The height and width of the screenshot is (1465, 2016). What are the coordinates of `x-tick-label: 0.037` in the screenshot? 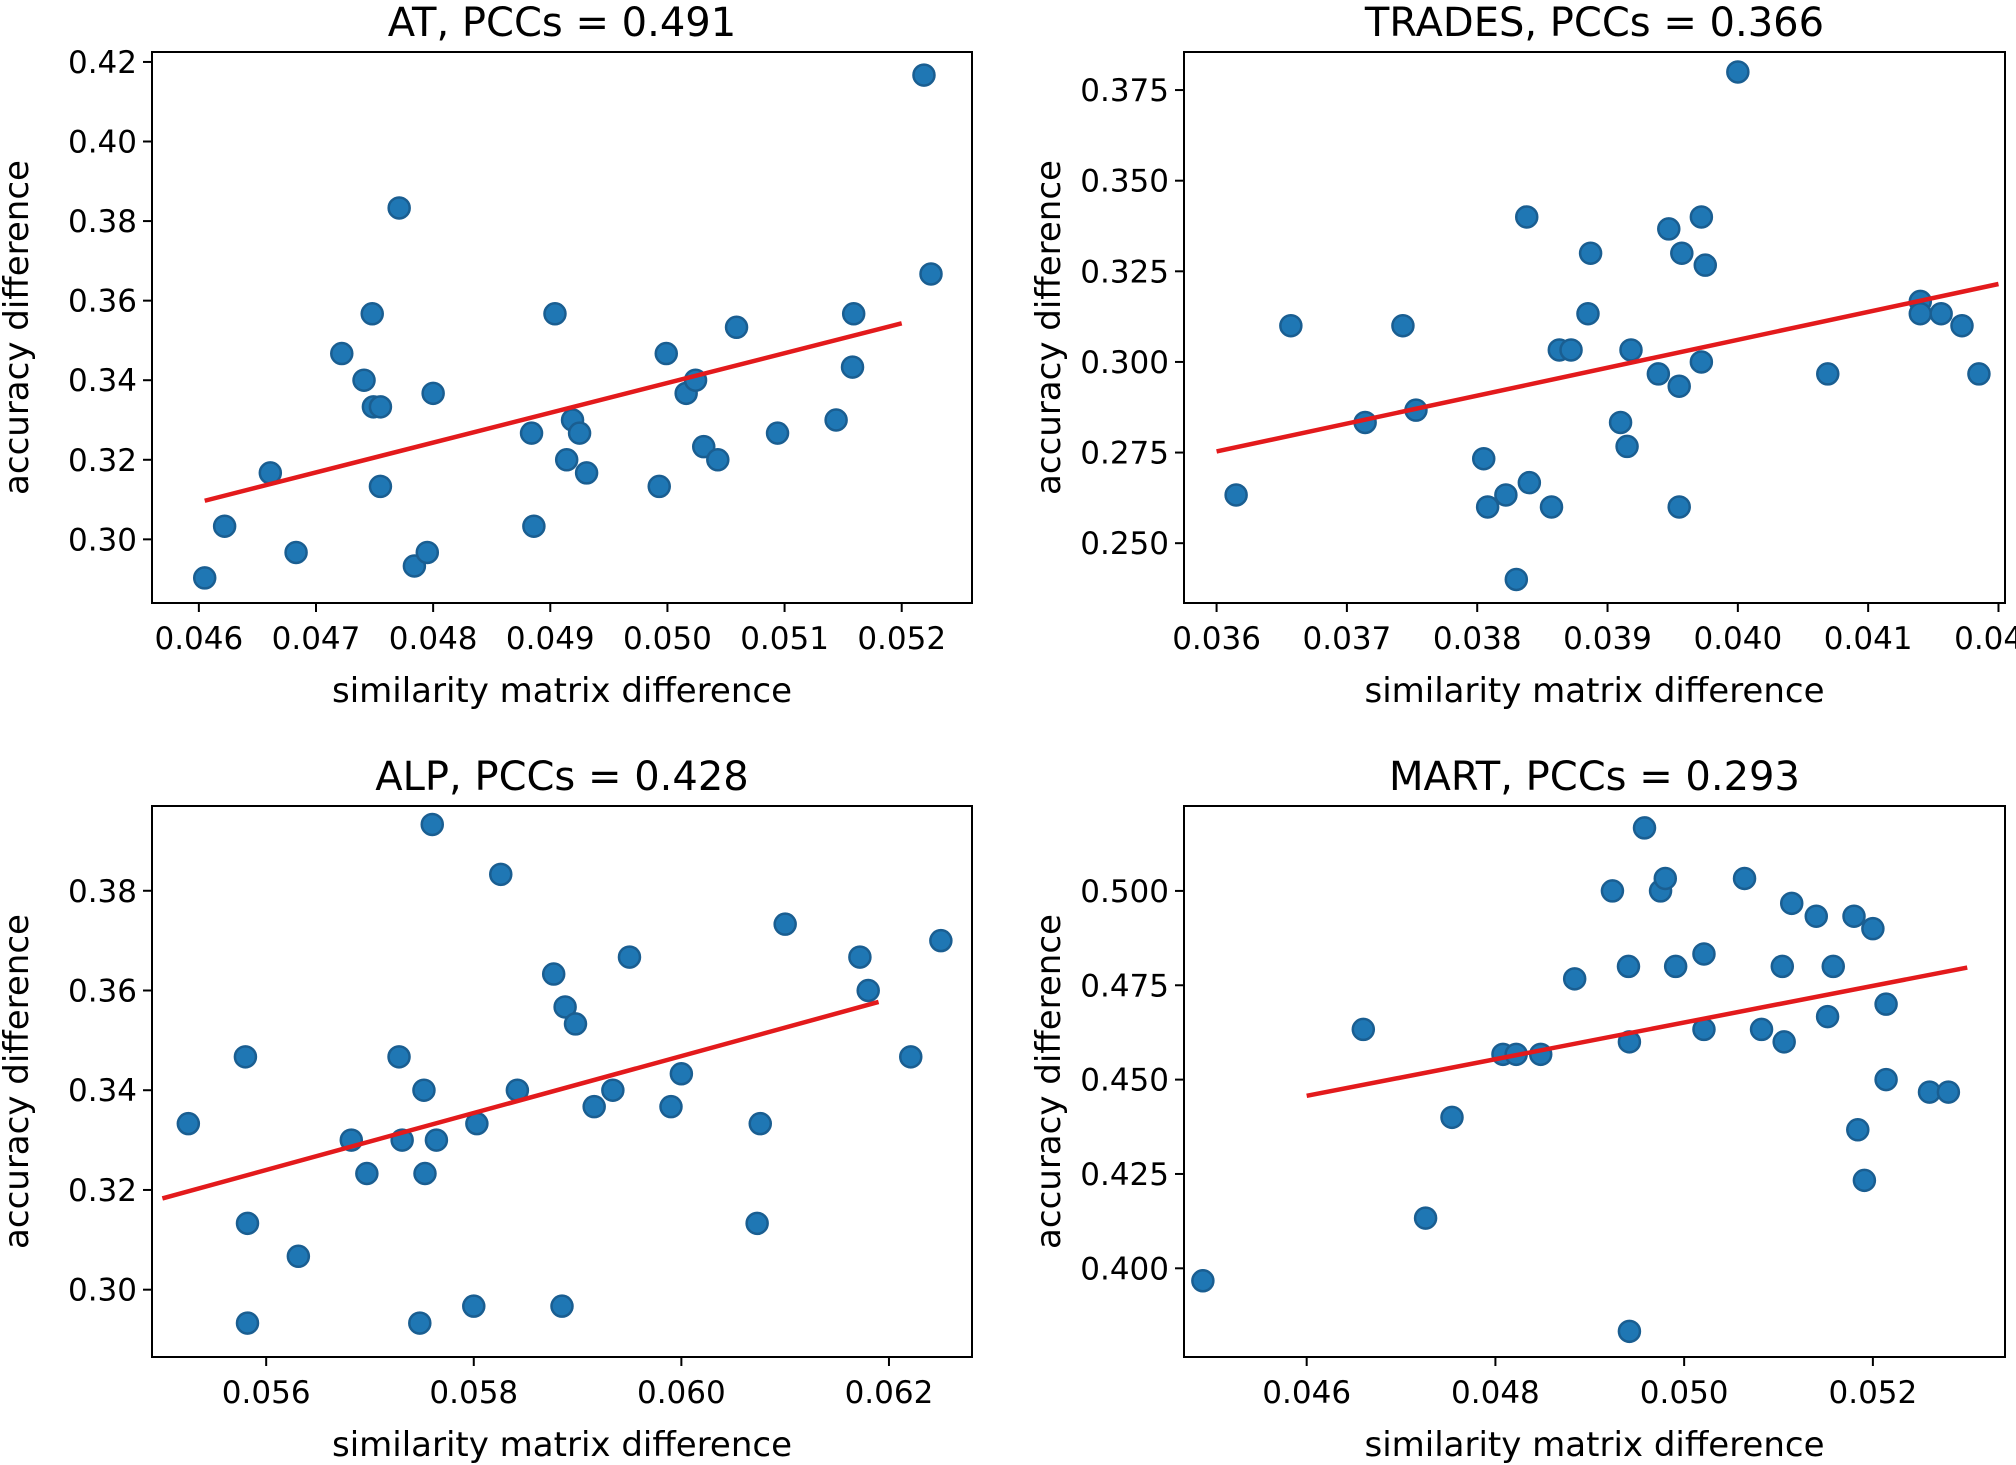 It's located at (1347, 639).